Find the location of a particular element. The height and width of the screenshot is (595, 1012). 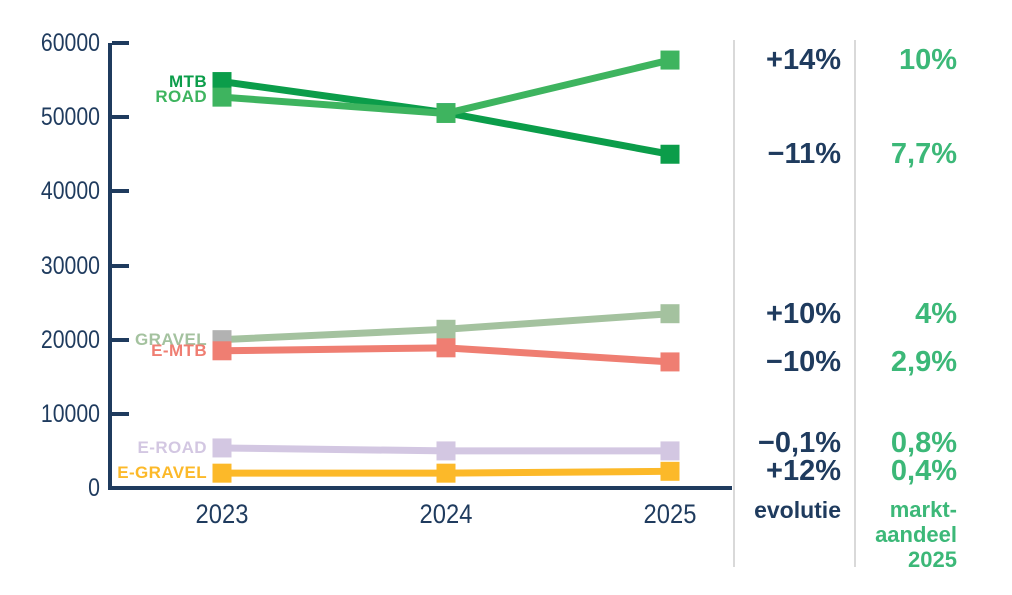

market-share-header-line: aandeel is located at coordinates (916, 534).